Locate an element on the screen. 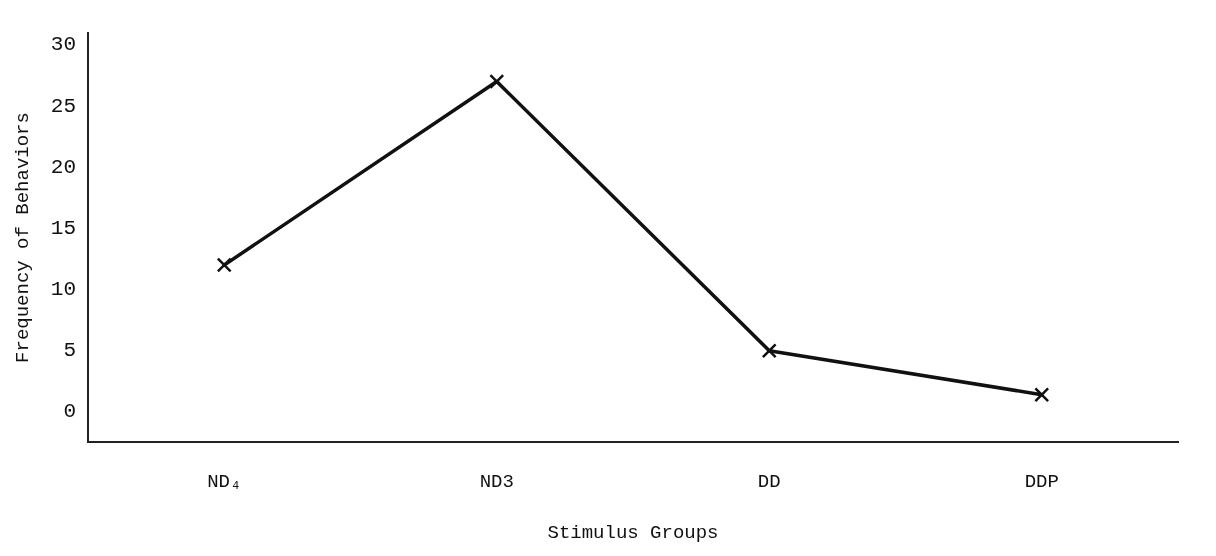  y-tick-label: 20 is located at coordinates (63, 167).